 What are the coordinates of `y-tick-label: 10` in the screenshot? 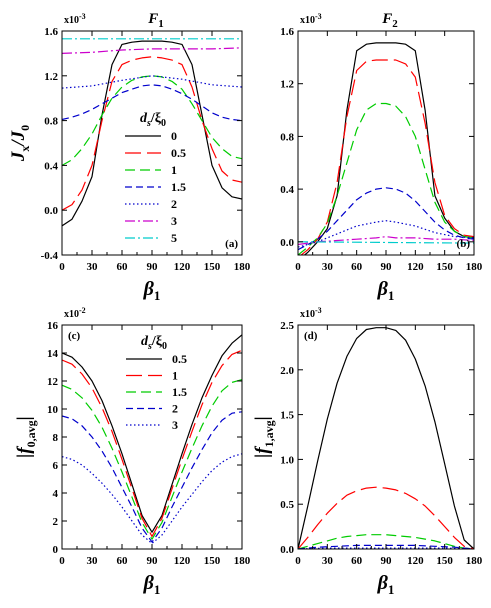 It's located at (53, 410).